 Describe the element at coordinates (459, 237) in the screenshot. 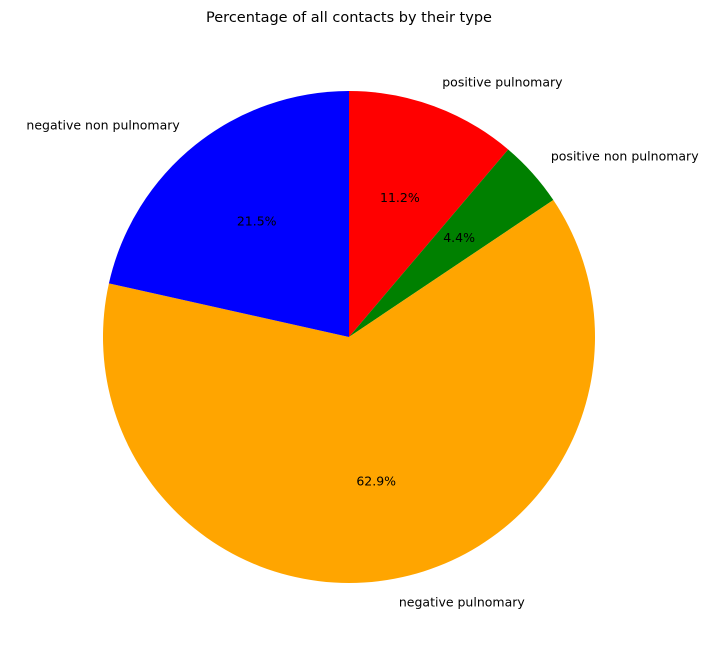

I see `pct-label-positive-non-pulnomary: 4.4%` at that location.